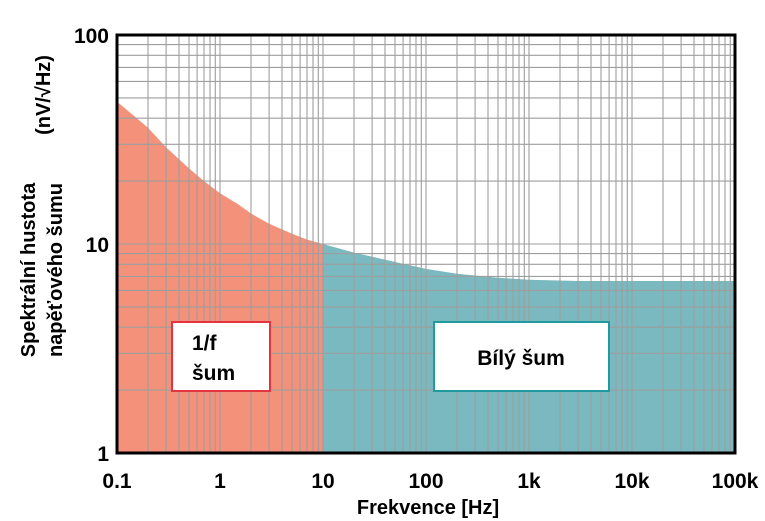  I want to click on x-tick-label: 100, so click(425, 481).